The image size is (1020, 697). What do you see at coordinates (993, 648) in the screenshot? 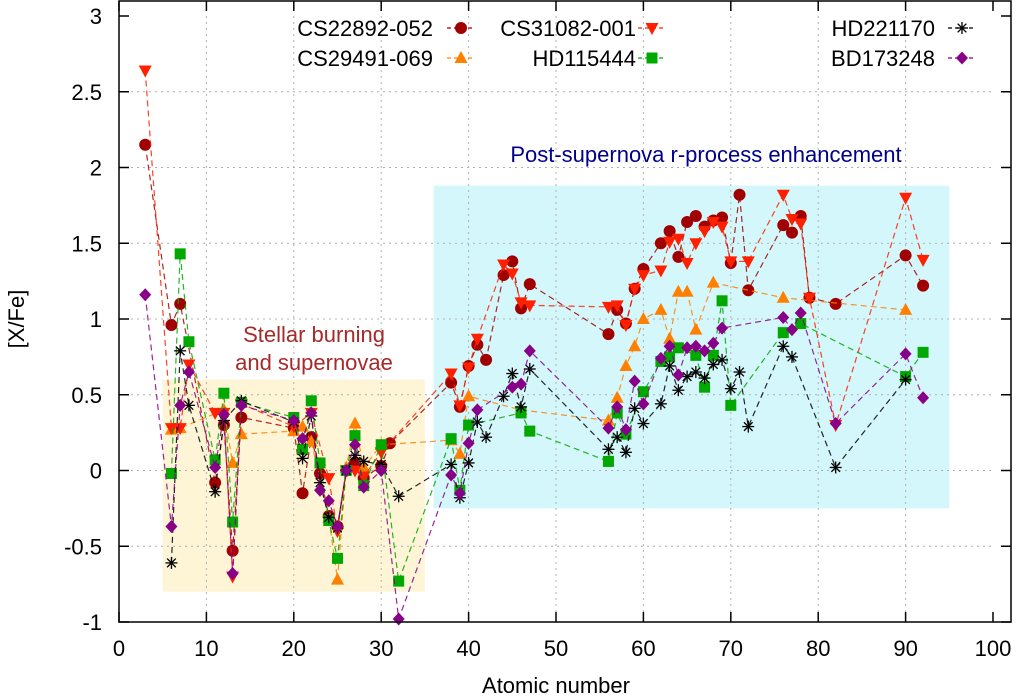
I see `x-tick-label: 100` at bounding box center [993, 648].